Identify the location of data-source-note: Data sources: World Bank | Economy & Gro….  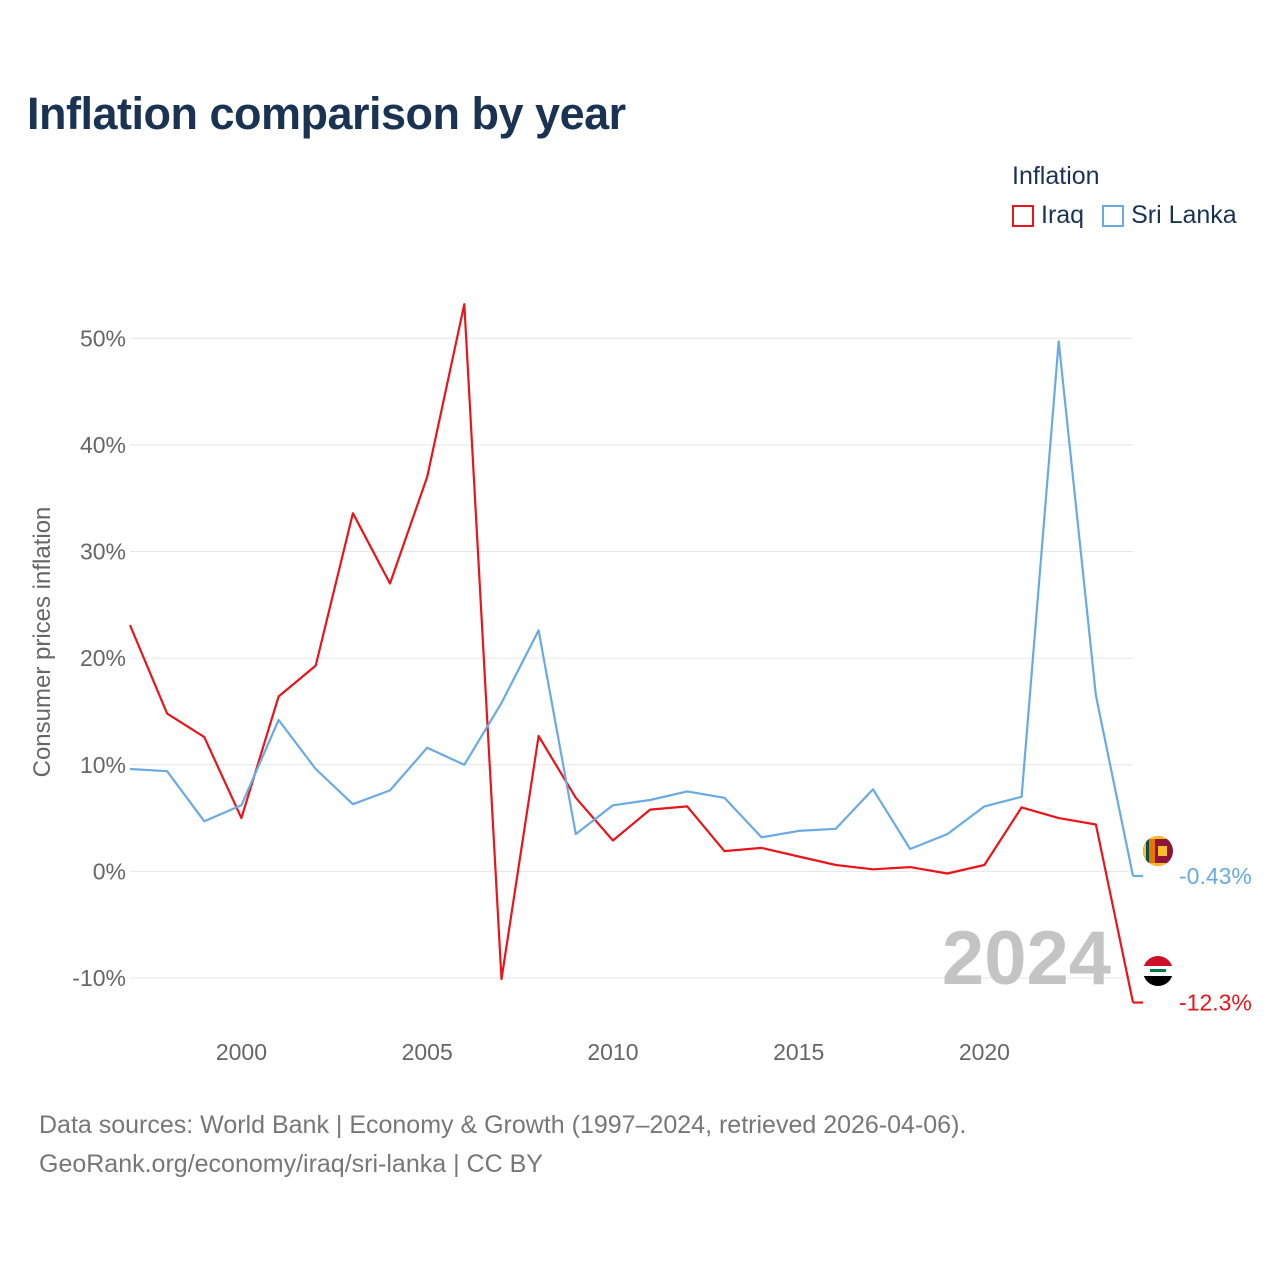
(502, 1145).